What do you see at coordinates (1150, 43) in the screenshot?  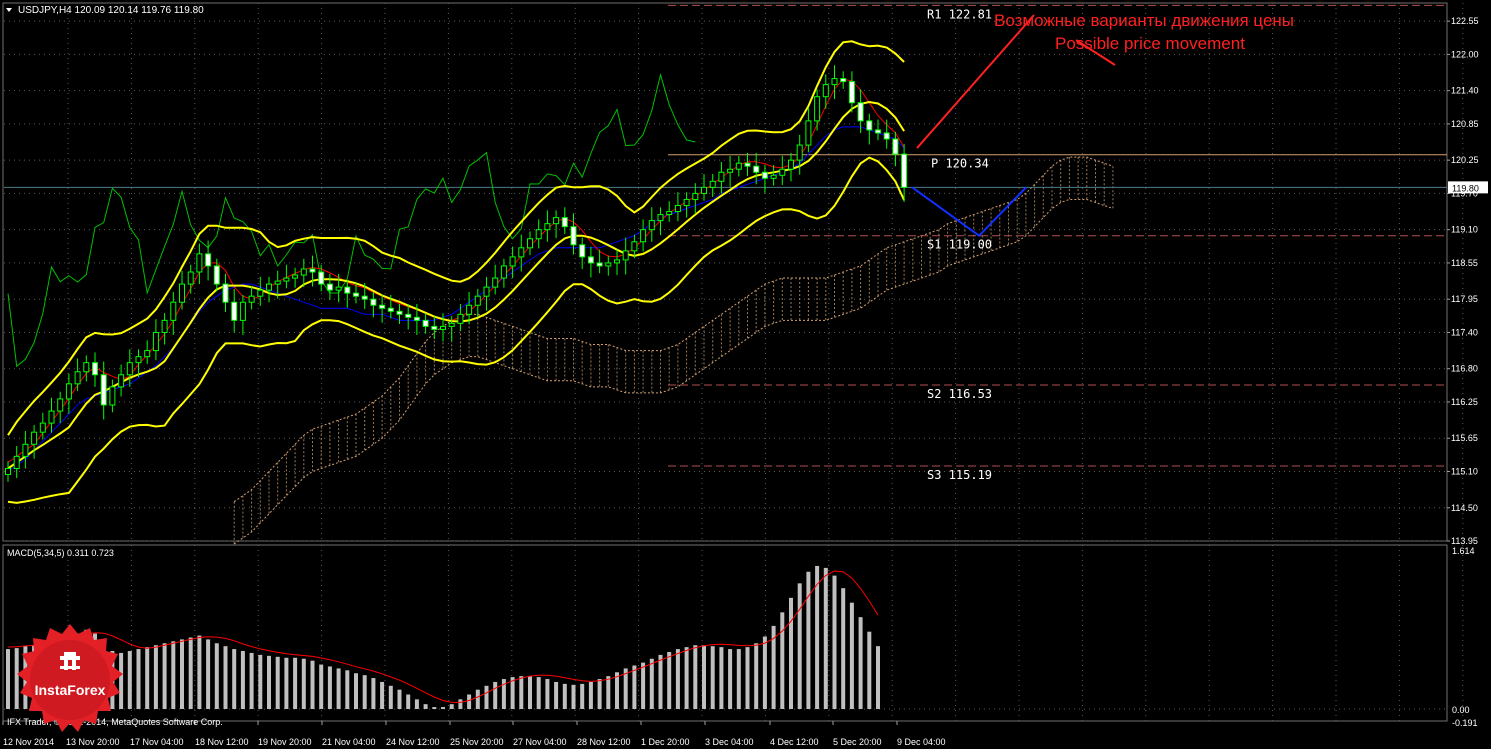 I see `annotation-line-en: Possible price movement` at bounding box center [1150, 43].